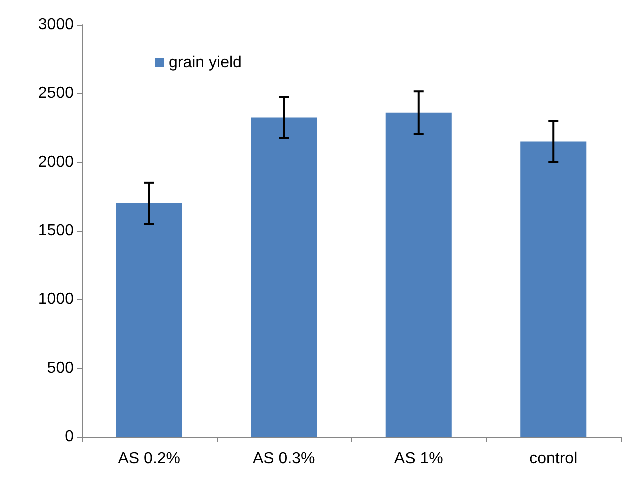  I want to click on y-tick-label: 0, so click(69, 437).